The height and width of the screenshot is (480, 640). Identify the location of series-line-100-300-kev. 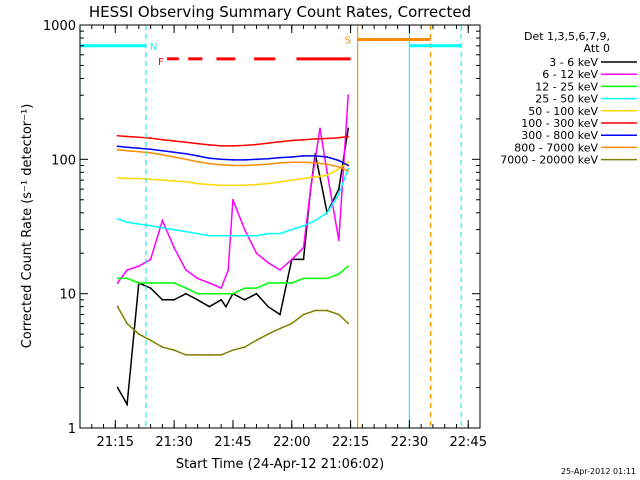
(233, 140).